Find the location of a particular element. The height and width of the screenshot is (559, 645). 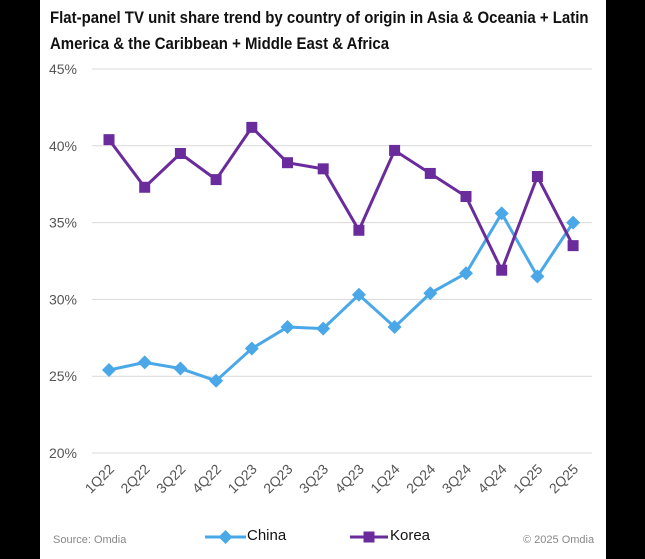

legend-marker-china is located at coordinates (225, 537).